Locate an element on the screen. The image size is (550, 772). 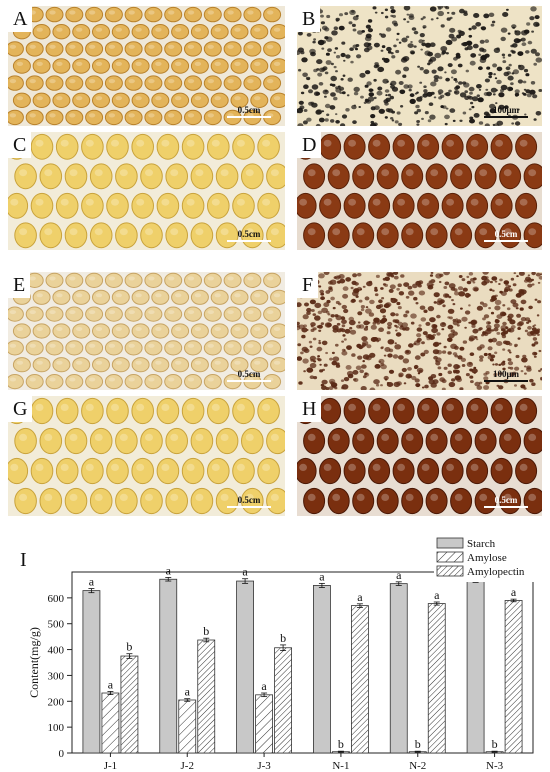
panel-h: H 0.5cm is located at coordinates (419, 456).